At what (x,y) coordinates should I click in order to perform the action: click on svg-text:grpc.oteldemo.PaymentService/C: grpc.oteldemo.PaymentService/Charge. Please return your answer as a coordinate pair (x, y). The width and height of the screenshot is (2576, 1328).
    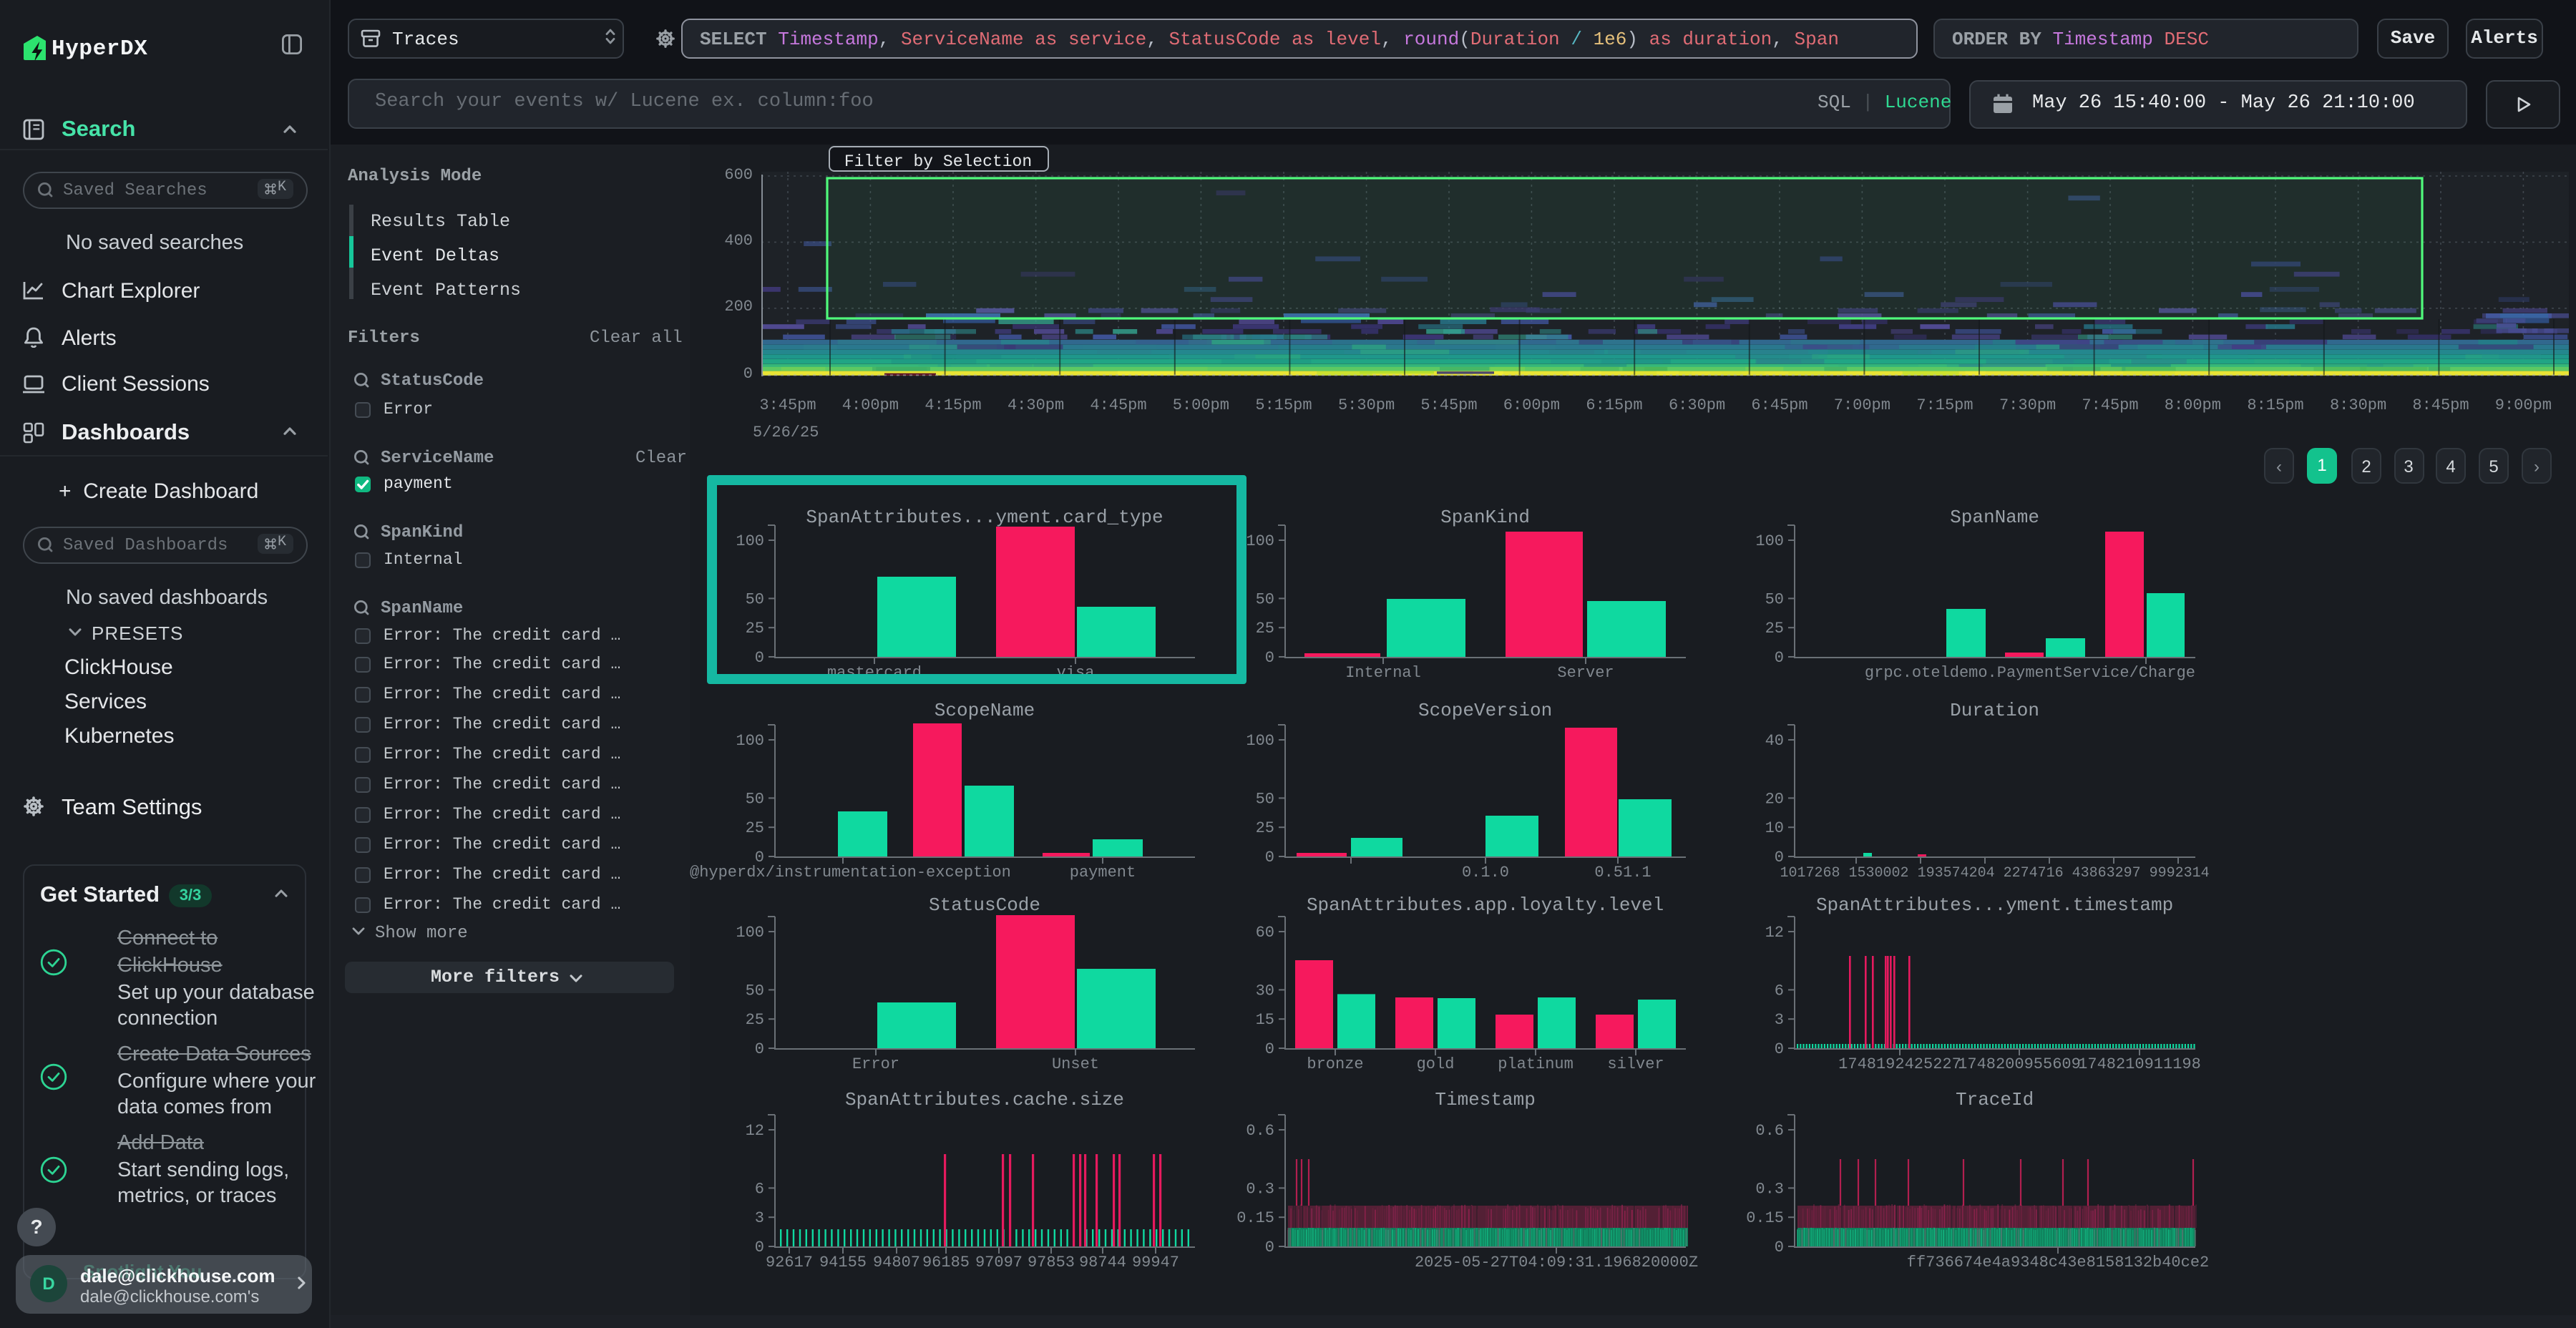
    Looking at the image, I should click on (2030, 673).